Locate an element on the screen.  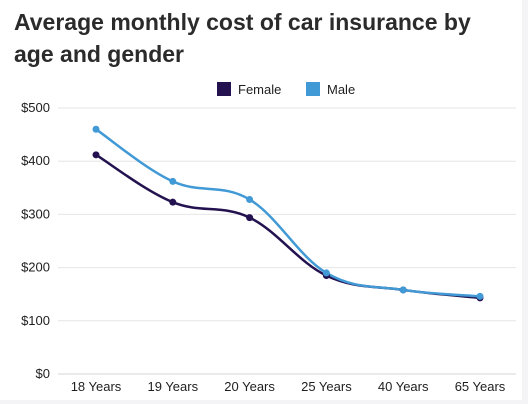
x-tick-label: 20 Years is located at coordinates (249, 386).